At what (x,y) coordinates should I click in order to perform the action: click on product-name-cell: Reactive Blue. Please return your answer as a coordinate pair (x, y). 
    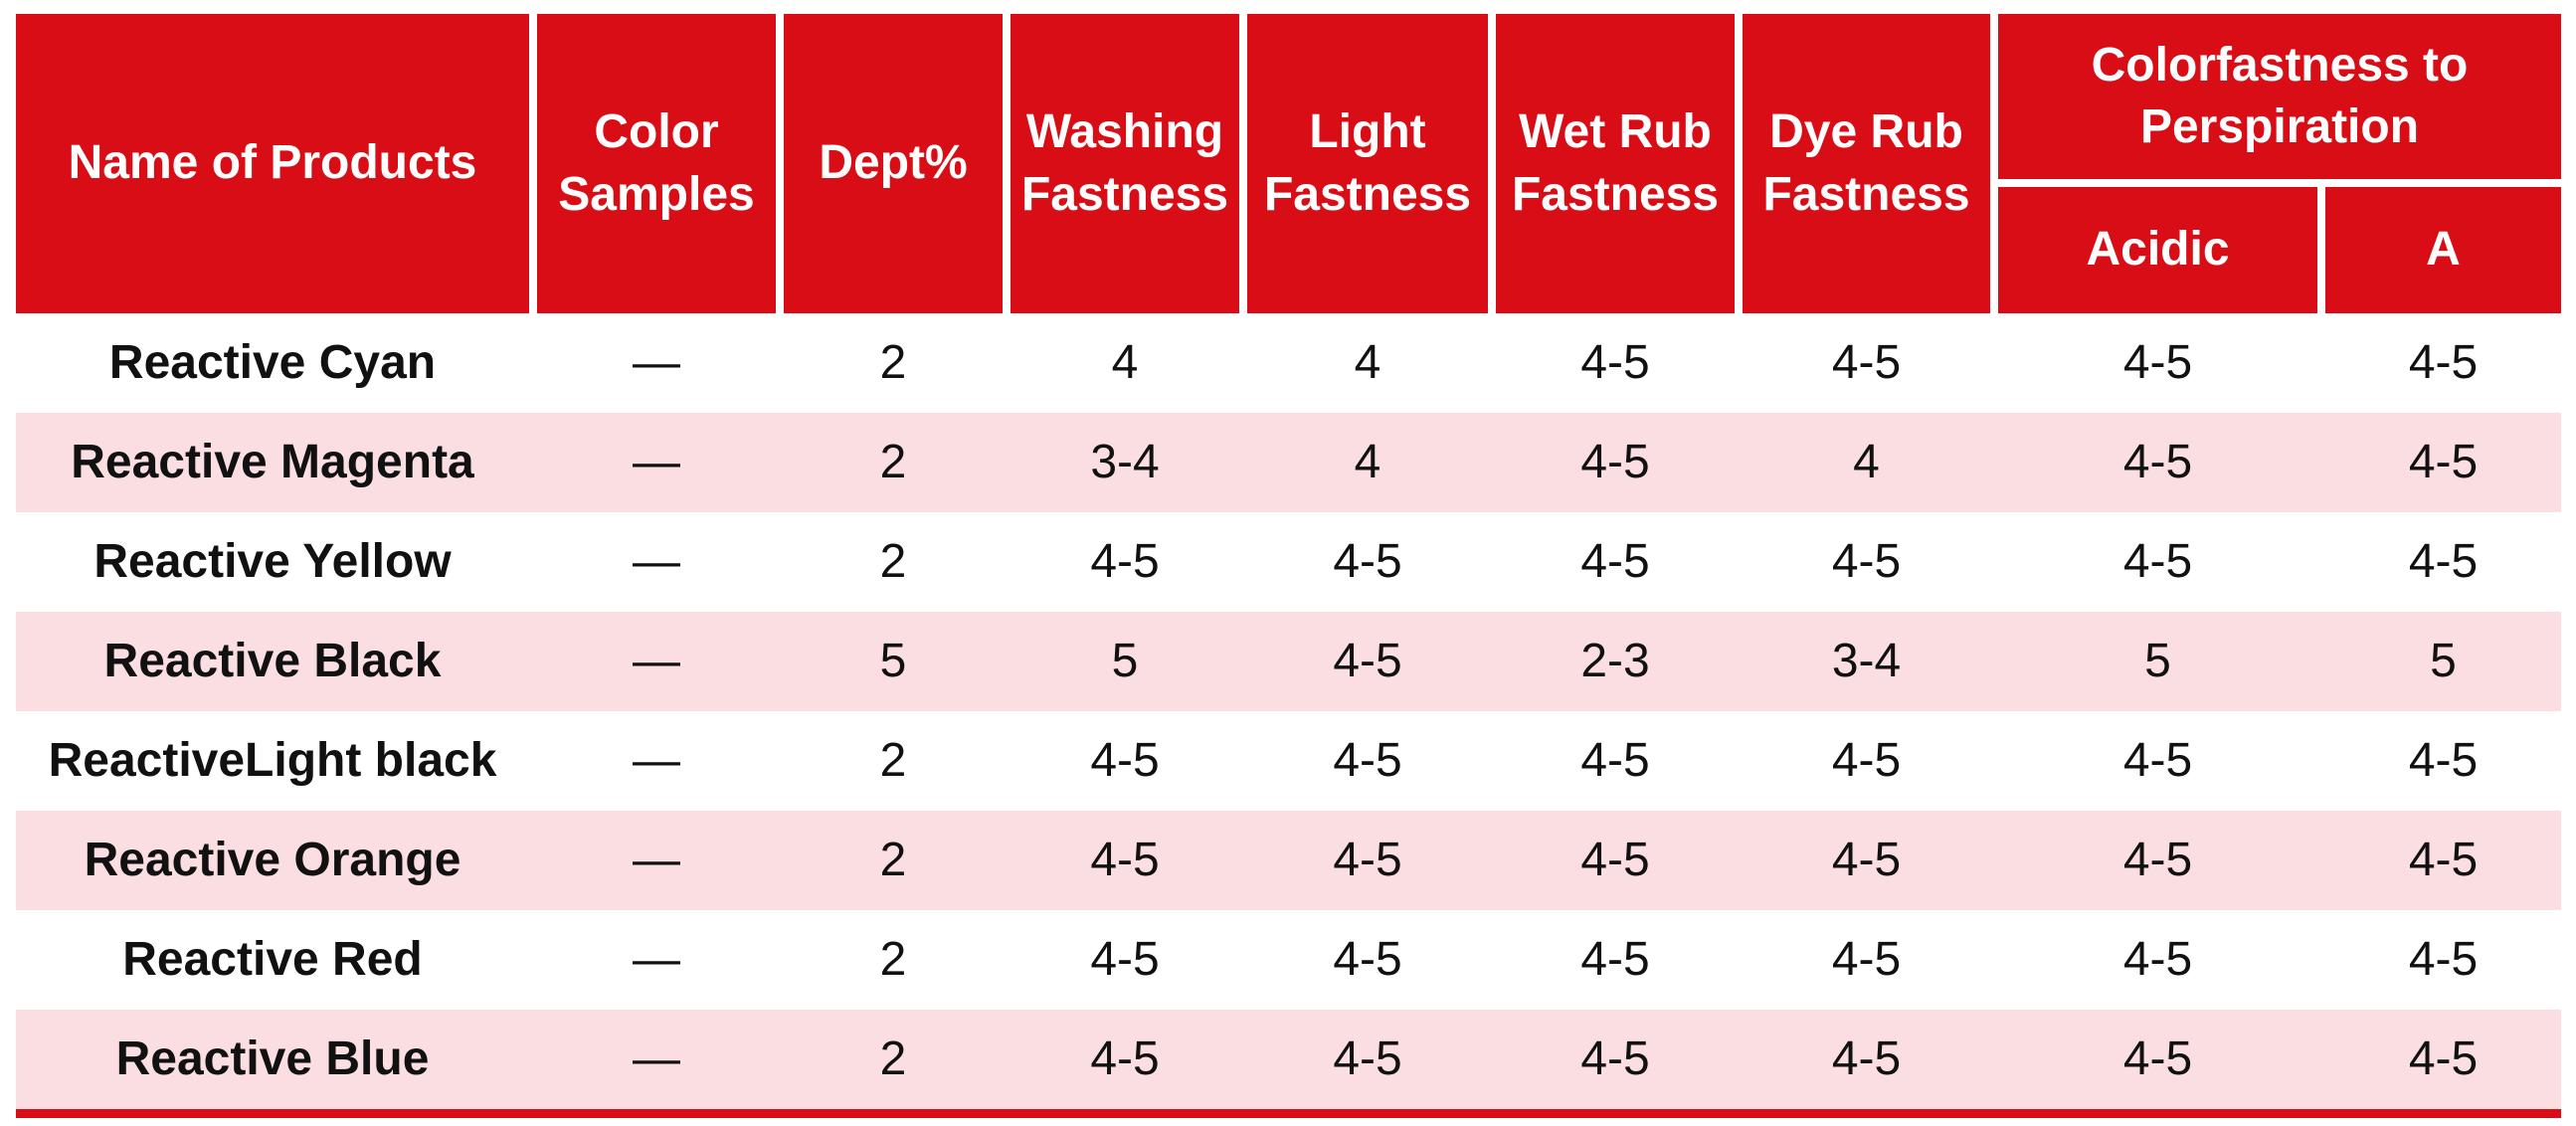
    Looking at the image, I should click on (272, 1058).